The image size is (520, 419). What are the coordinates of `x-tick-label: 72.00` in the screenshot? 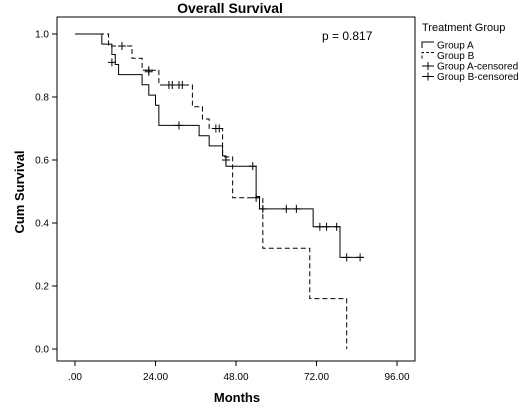 It's located at (316, 377).